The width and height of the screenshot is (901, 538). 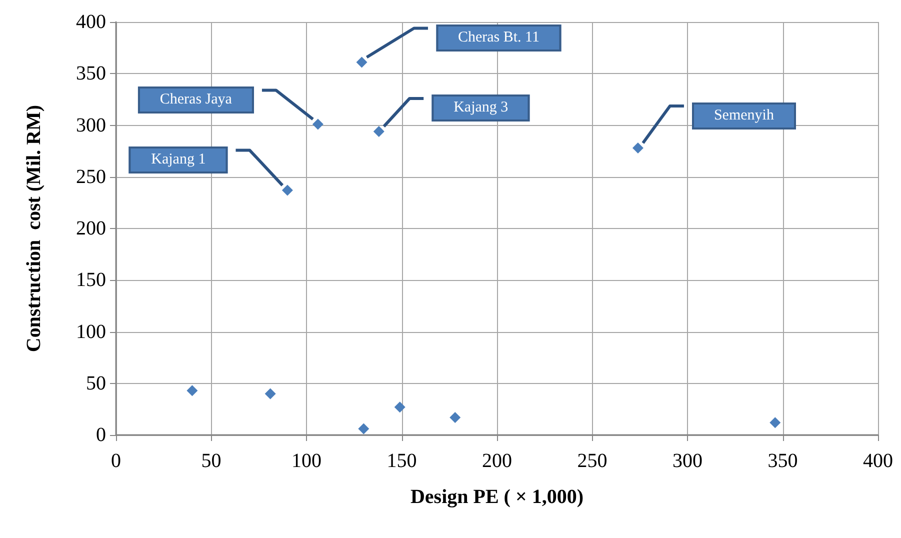 I want to click on x-axis-title: Design PE ( × 1,000), so click(x=497, y=497).